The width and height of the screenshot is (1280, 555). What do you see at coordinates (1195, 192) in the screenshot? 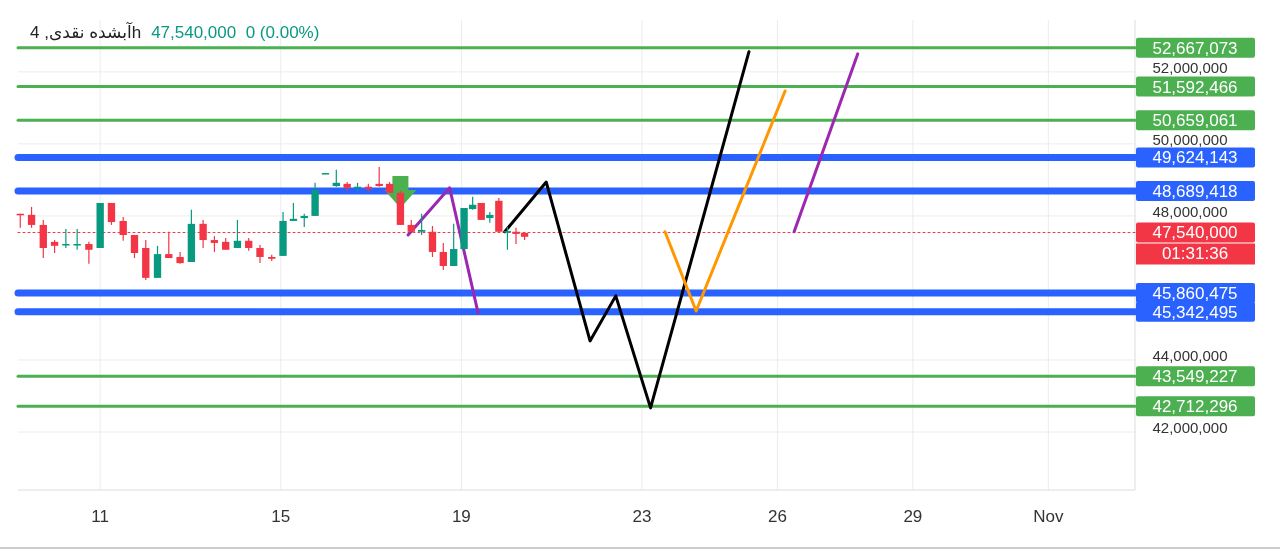
I see `ref-line-label: 48,689,418` at bounding box center [1195, 192].